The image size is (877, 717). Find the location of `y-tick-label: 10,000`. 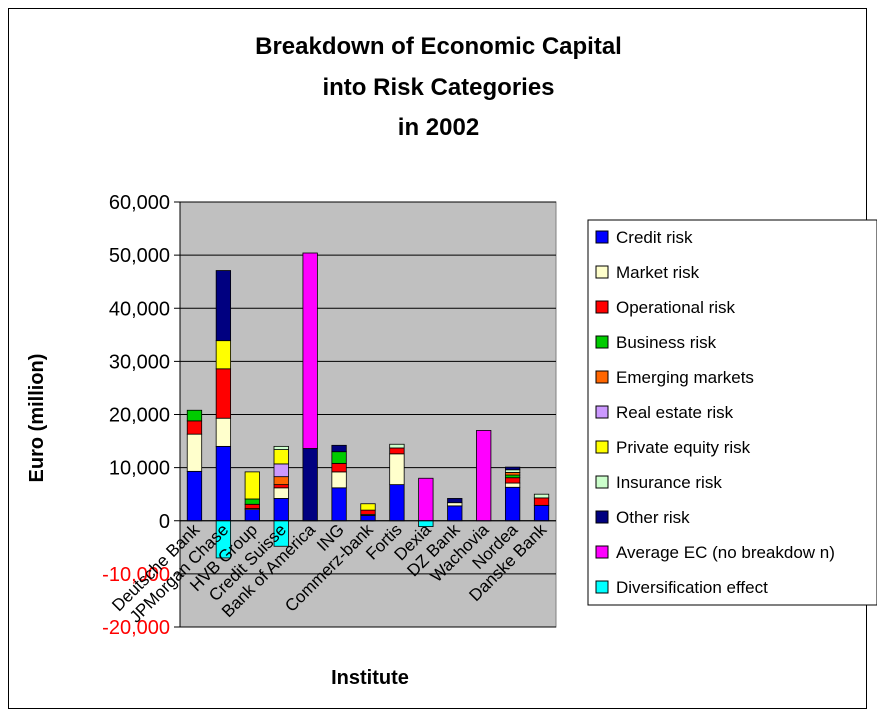

y-tick-label: 10,000 is located at coordinates (139, 469).